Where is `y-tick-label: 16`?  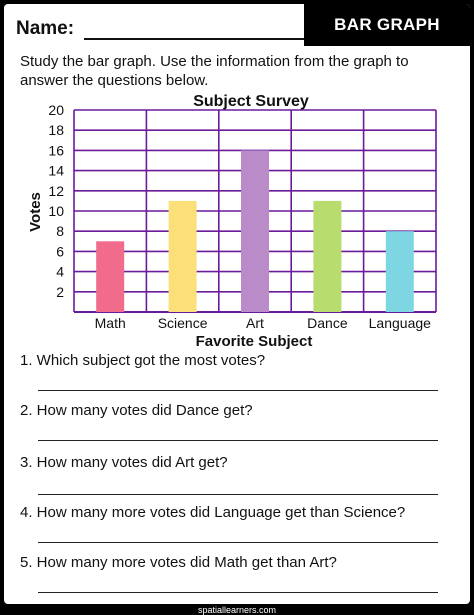
y-tick-label: 16 is located at coordinates (56, 150).